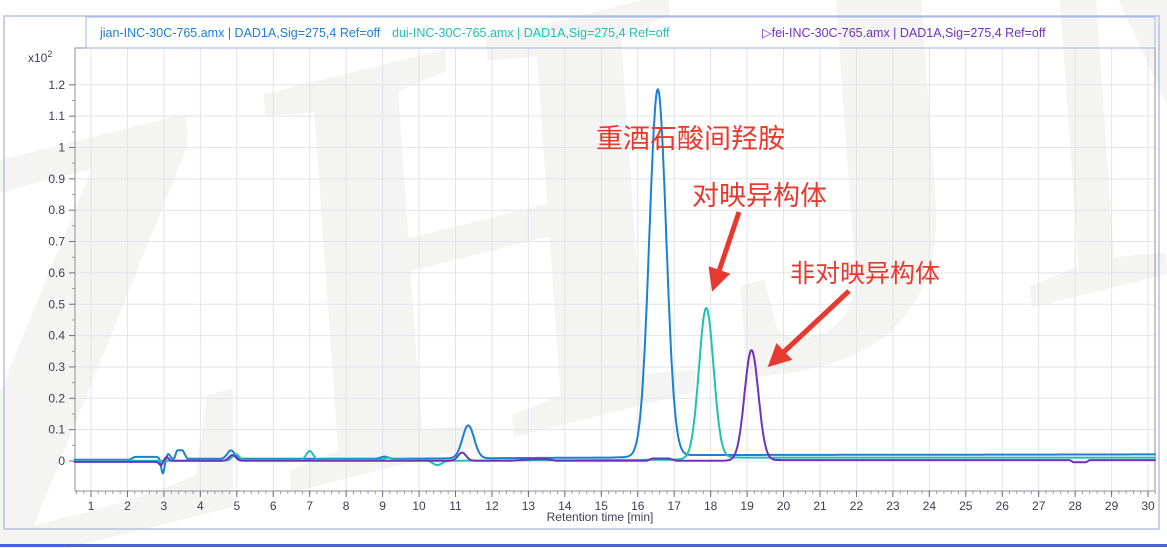  I want to click on y-tick-label: 0.9, so click(56, 179).